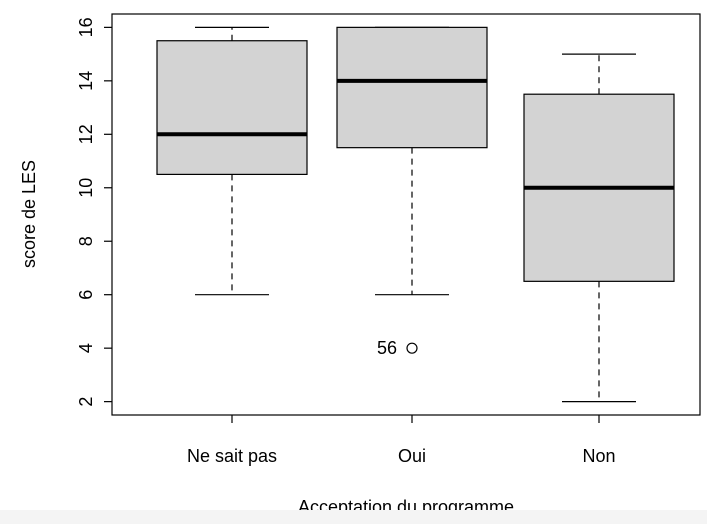  I want to click on y-axis: 2 4 6 8 10 12 14 16, so click(94, 212).